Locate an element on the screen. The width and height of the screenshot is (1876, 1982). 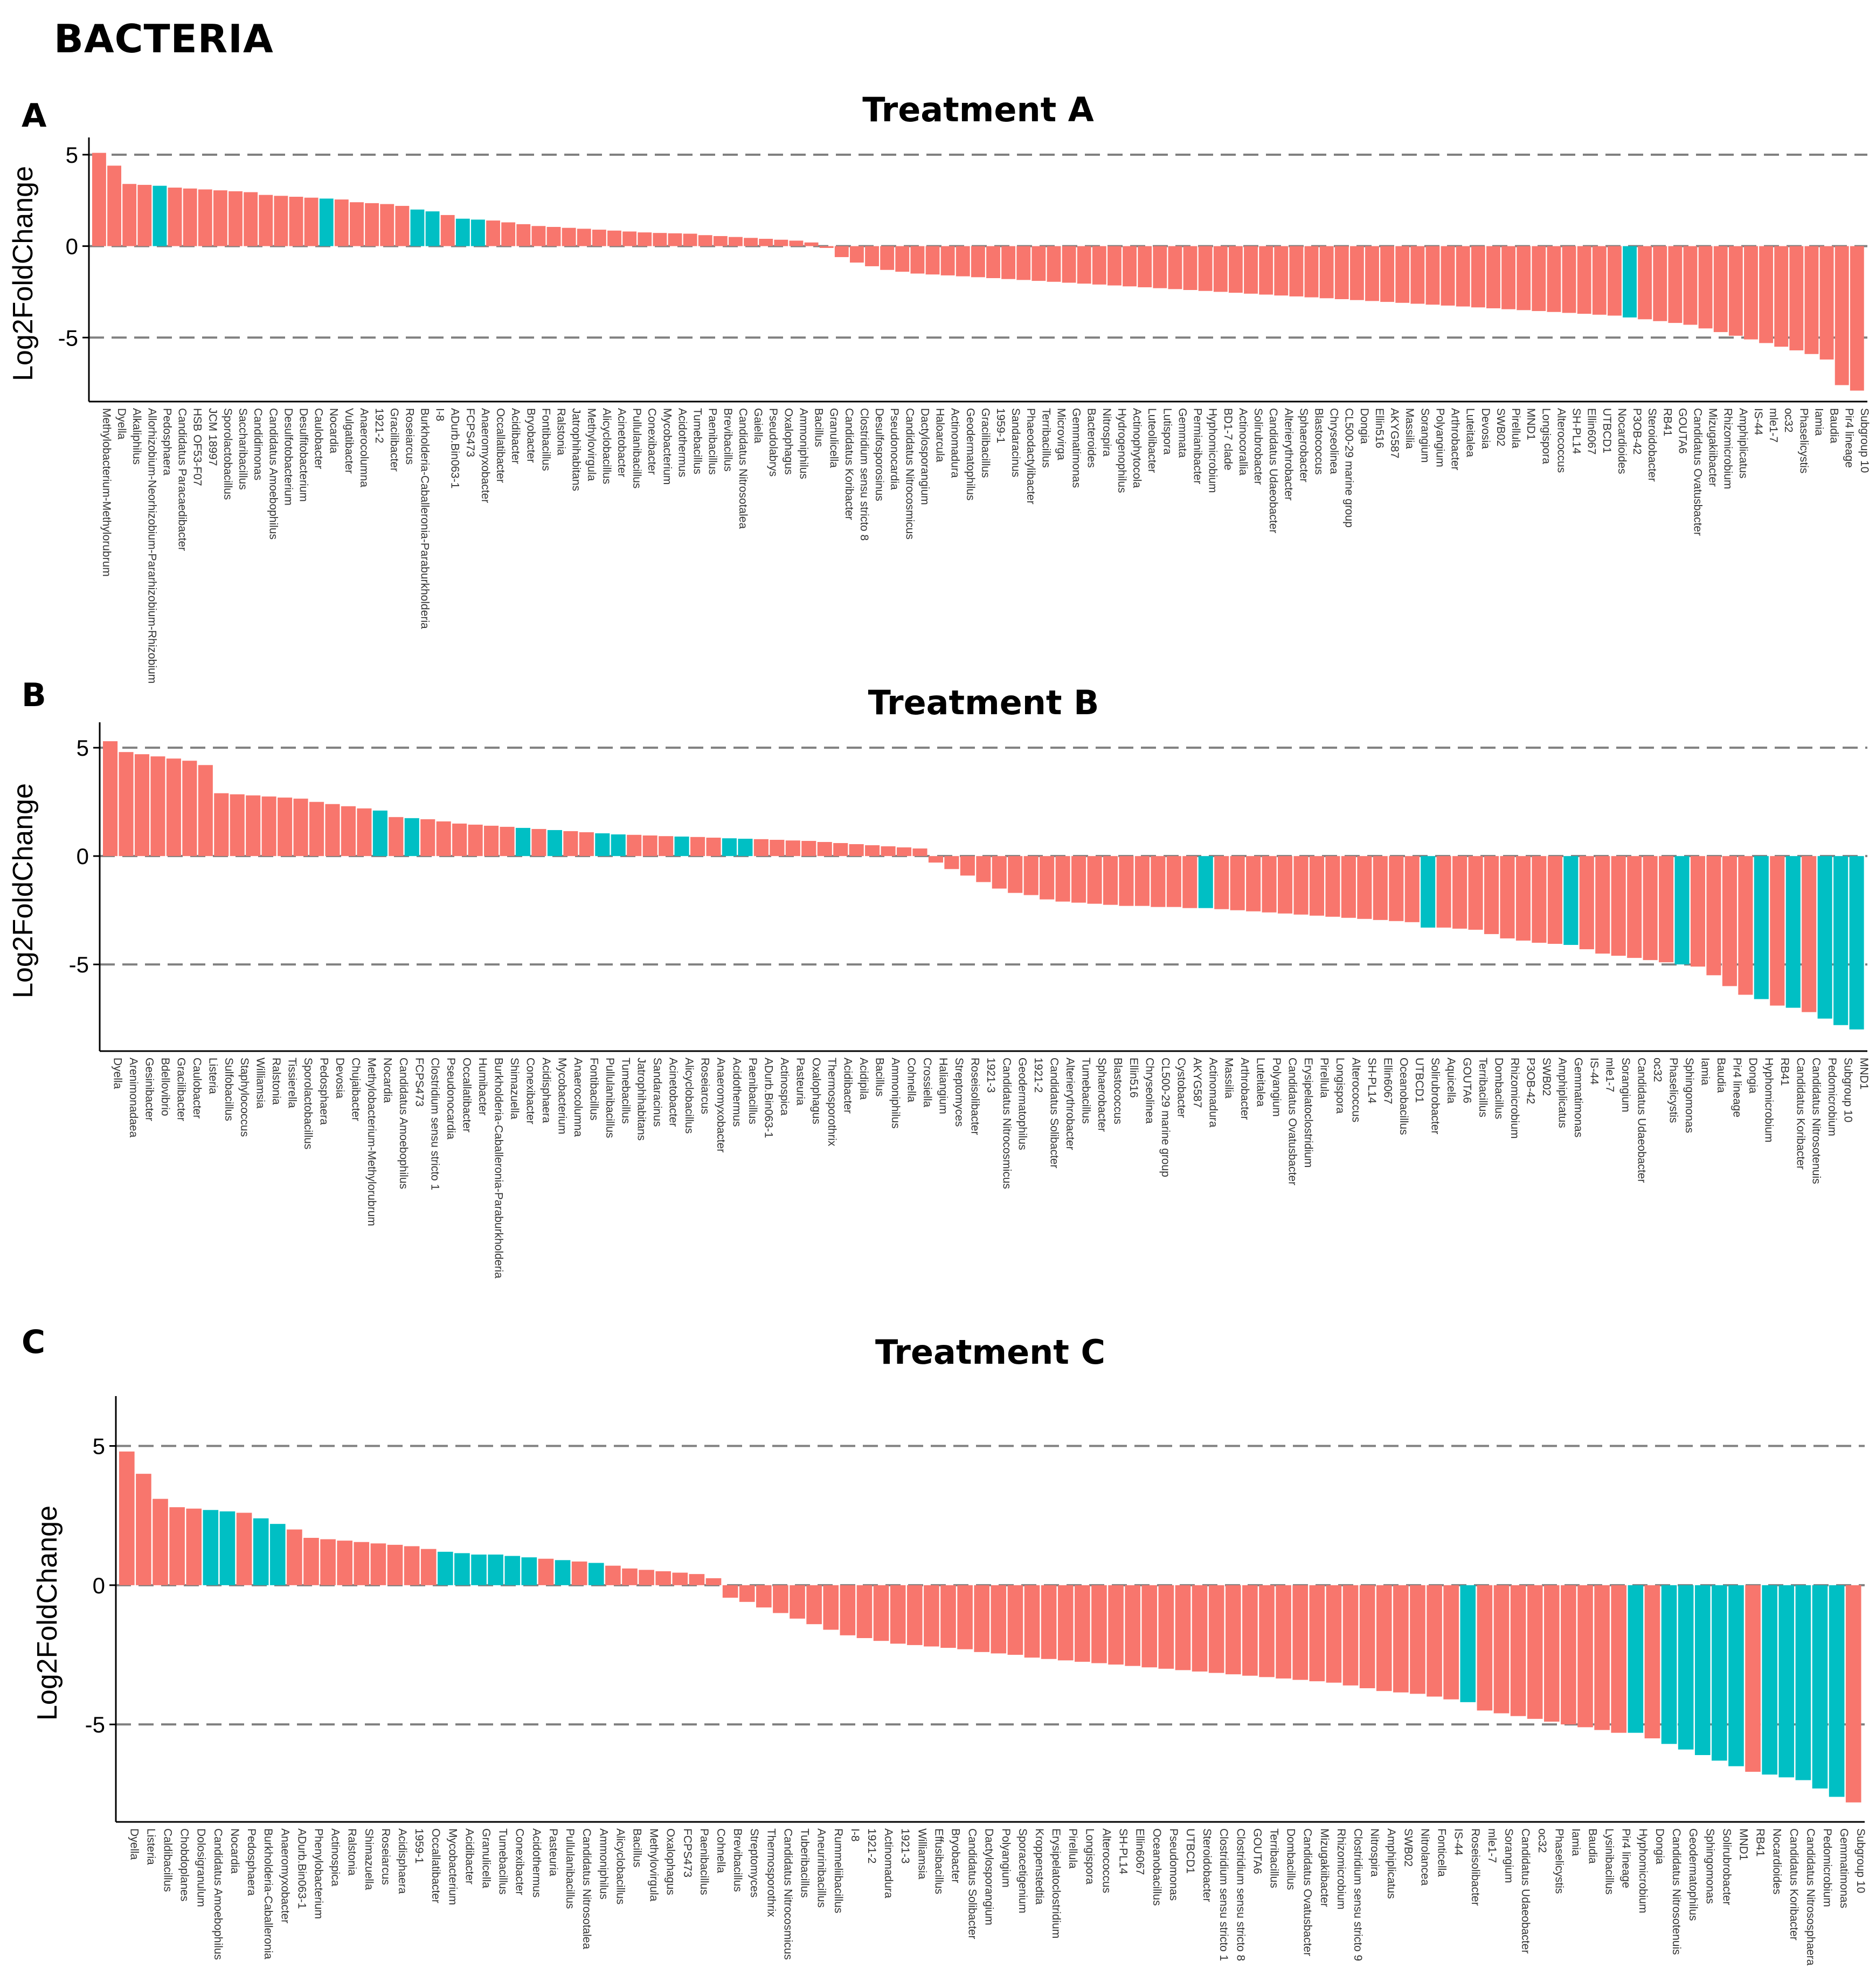
y-tick-label: -5 is located at coordinates (79, 964).